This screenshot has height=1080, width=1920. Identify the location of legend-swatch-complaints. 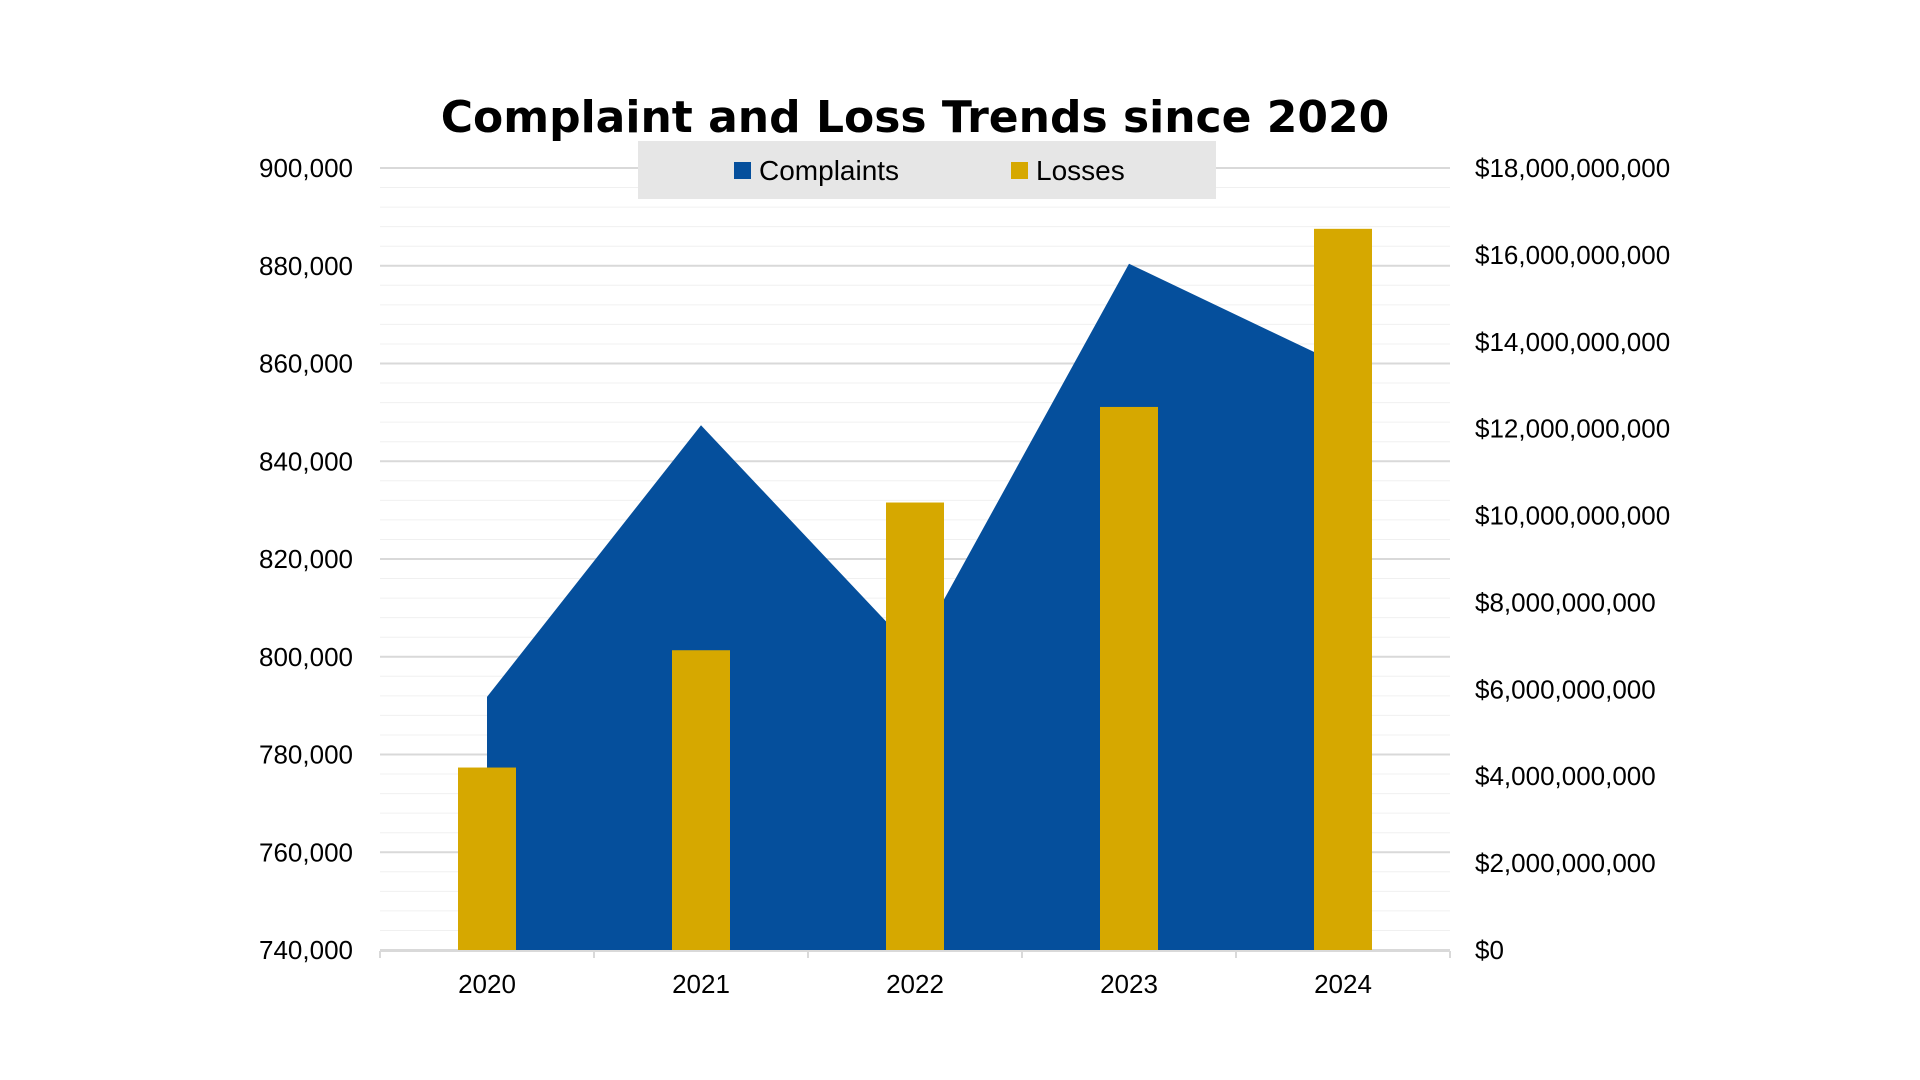
(742, 170).